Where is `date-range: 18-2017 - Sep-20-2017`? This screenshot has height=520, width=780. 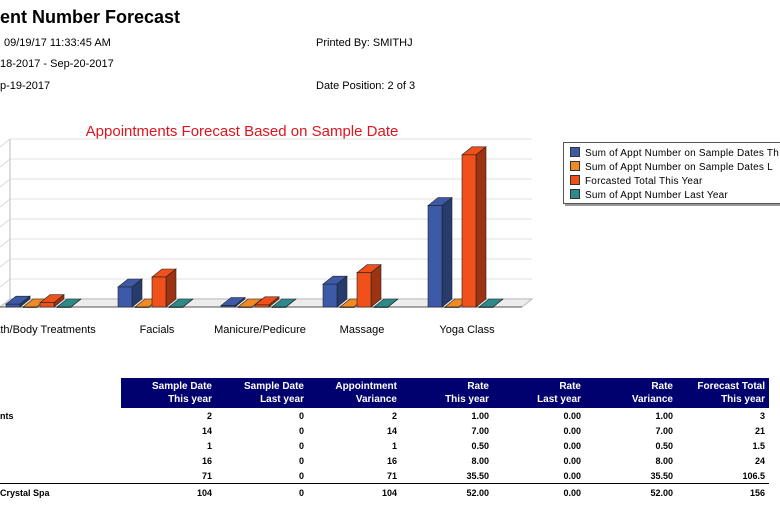 date-range: 18-2017 - Sep-20-2017 is located at coordinates (57, 64).